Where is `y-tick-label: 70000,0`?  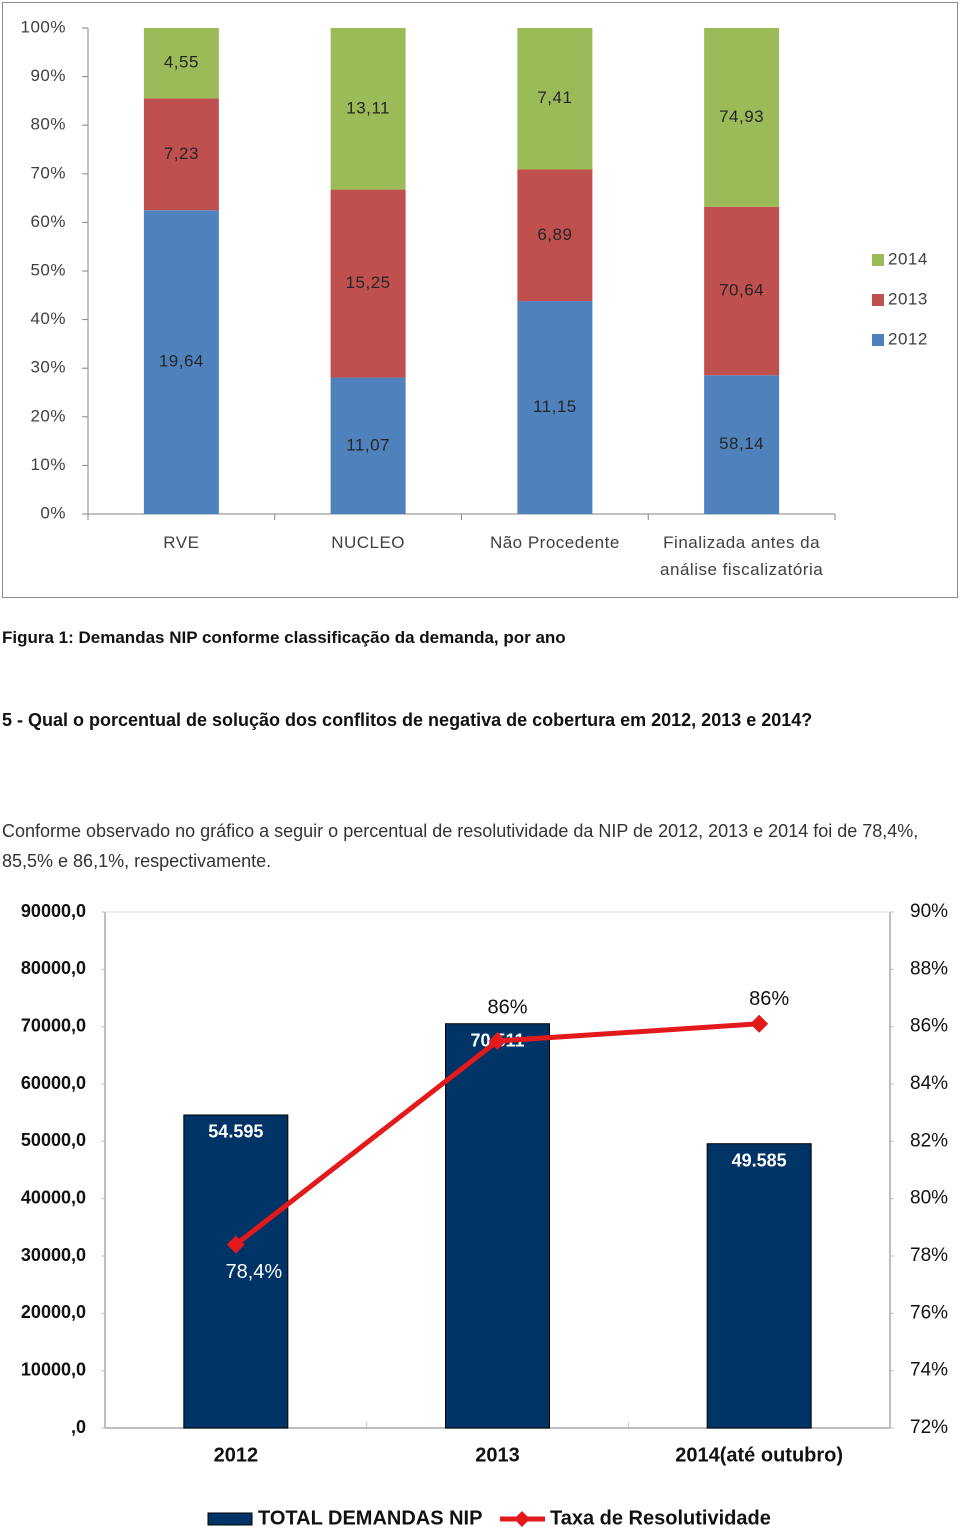 y-tick-label: 70000,0 is located at coordinates (53, 1025).